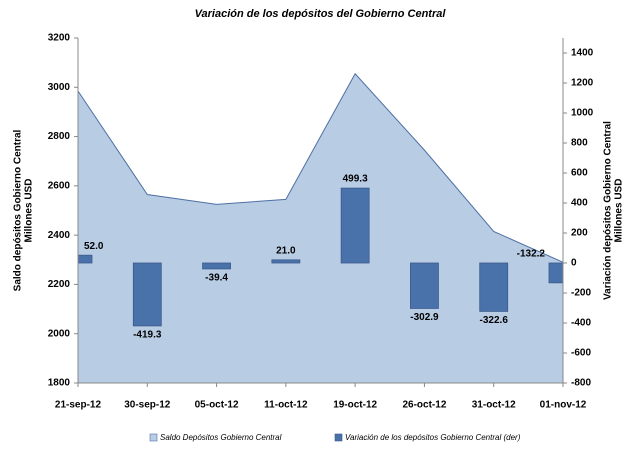 The width and height of the screenshot is (630, 450). What do you see at coordinates (78, 405) in the screenshot?
I see `x-tick-label: 21-sep-12` at bounding box center [78, 405].